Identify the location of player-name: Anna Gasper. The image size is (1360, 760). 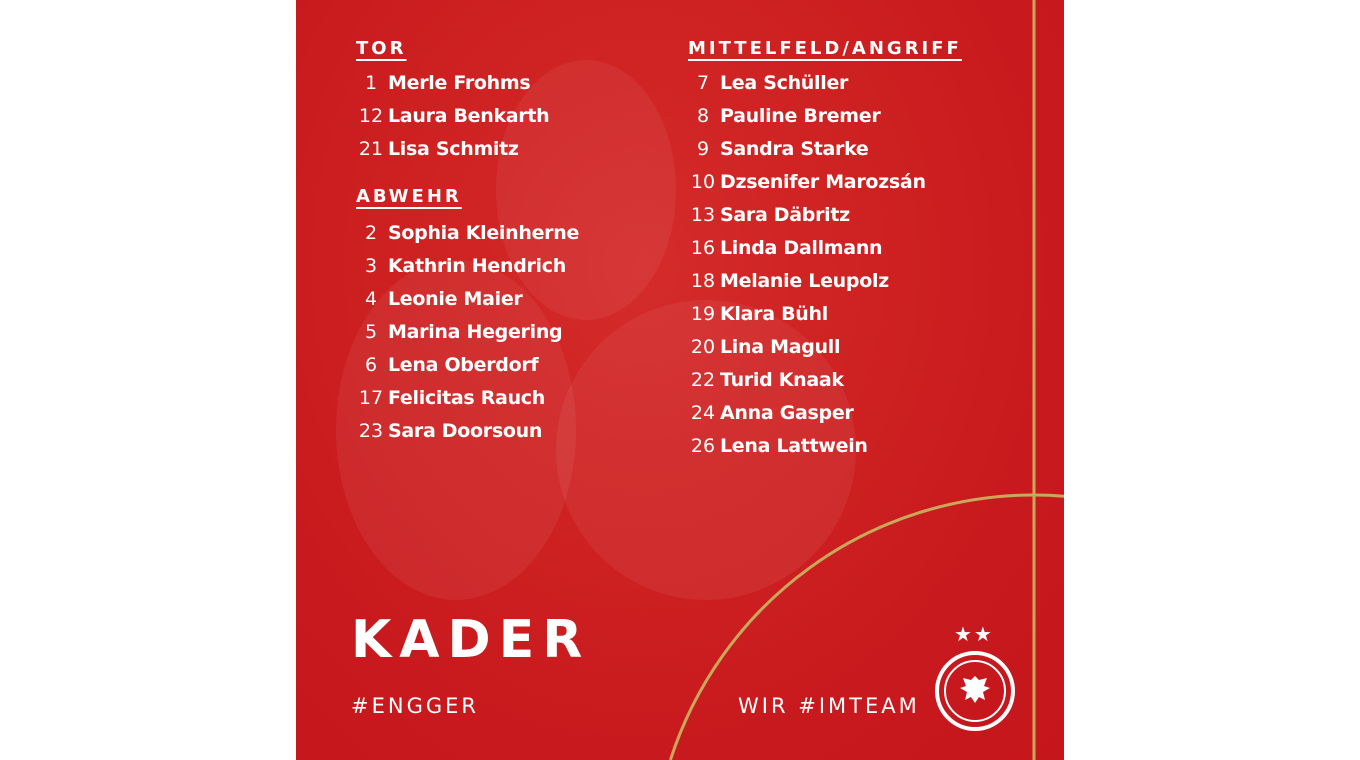
(787, 413).